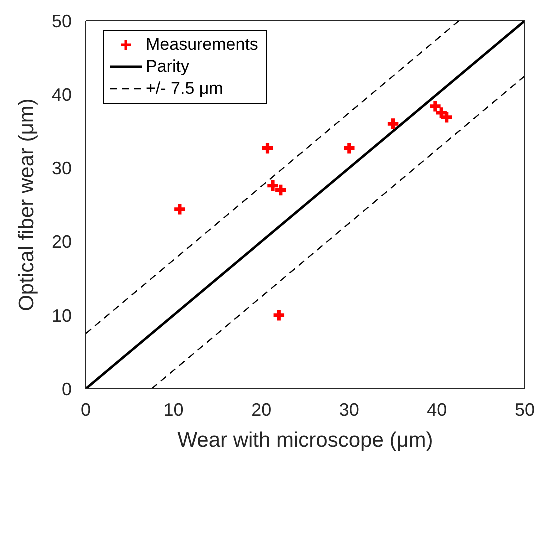 The image size is (543, 535). I want to click on legend-label: Parity, so click(168, 67).